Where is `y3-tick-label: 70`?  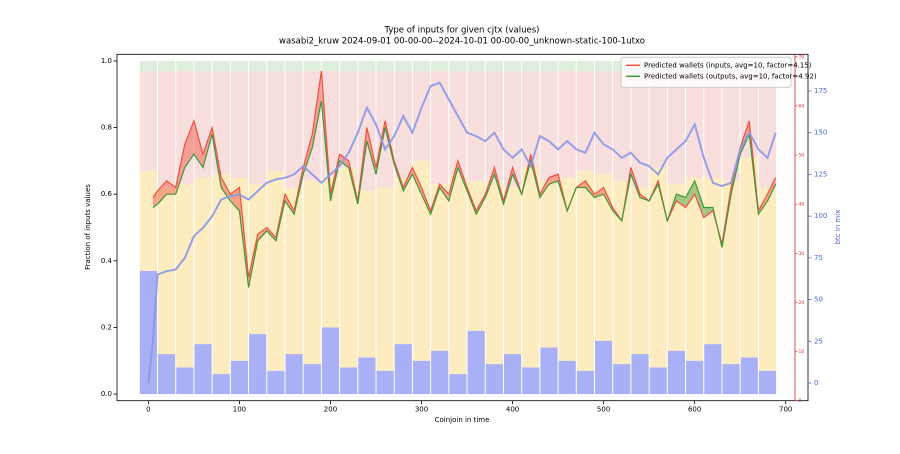
y3-tick-label: 70 is located at coordinates (802, 57).